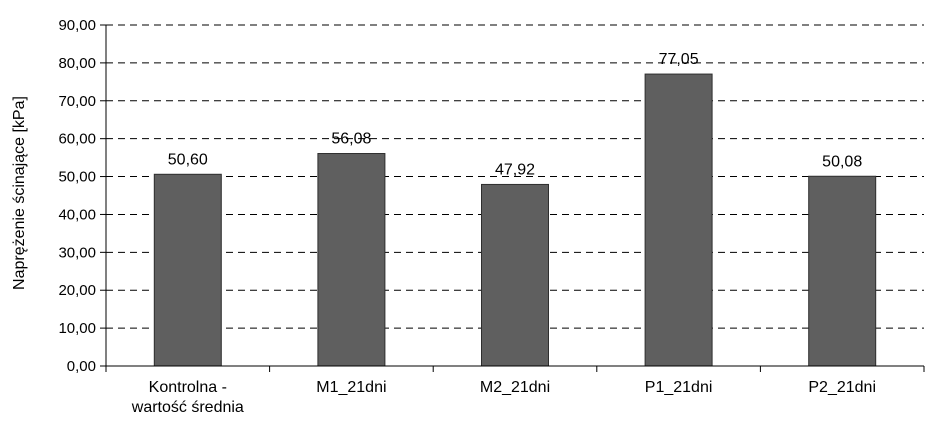 This screenshot has height=427, width=936. I want to click on y-tick-label: 50,00, so click(77, 177).